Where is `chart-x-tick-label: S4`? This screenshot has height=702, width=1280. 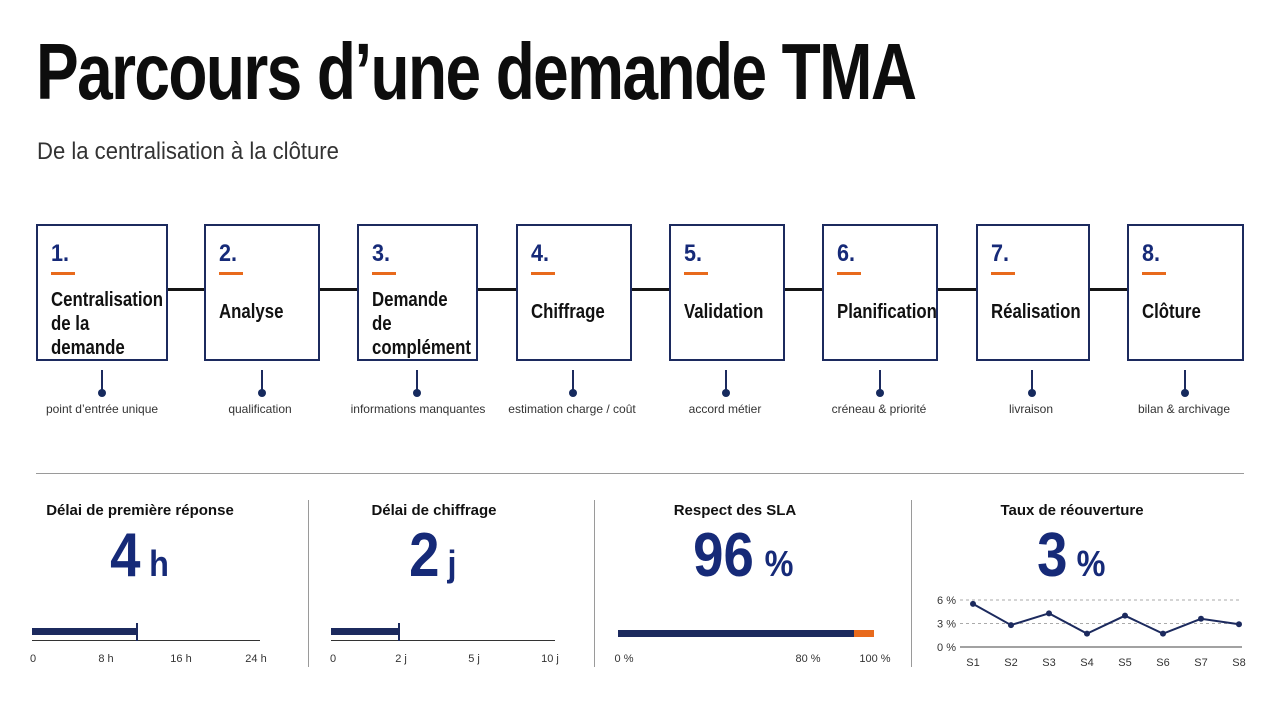
chart-x-tick-label: S4 is located at coordinates (1086, 663).